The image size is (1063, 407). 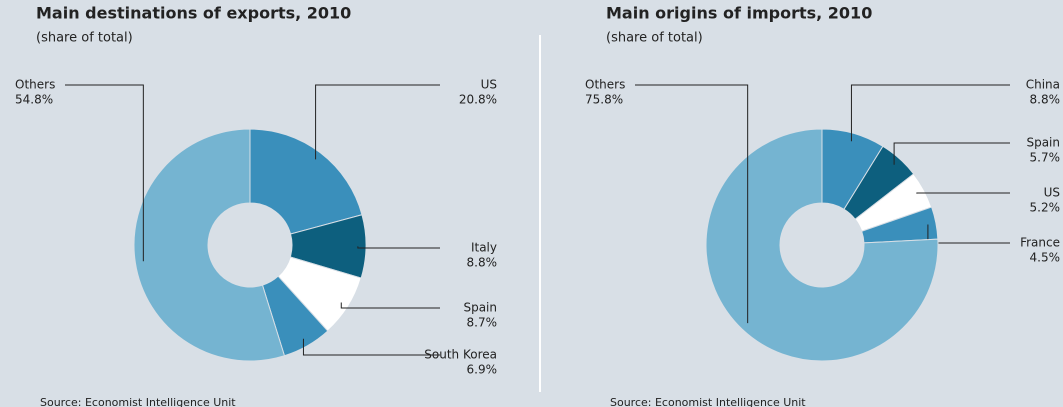 What do you see at coordinates (193, 13) in the screenshot?
I see `chart-title: Main destinations of exports, 2010` at bounding box center [193, 13].